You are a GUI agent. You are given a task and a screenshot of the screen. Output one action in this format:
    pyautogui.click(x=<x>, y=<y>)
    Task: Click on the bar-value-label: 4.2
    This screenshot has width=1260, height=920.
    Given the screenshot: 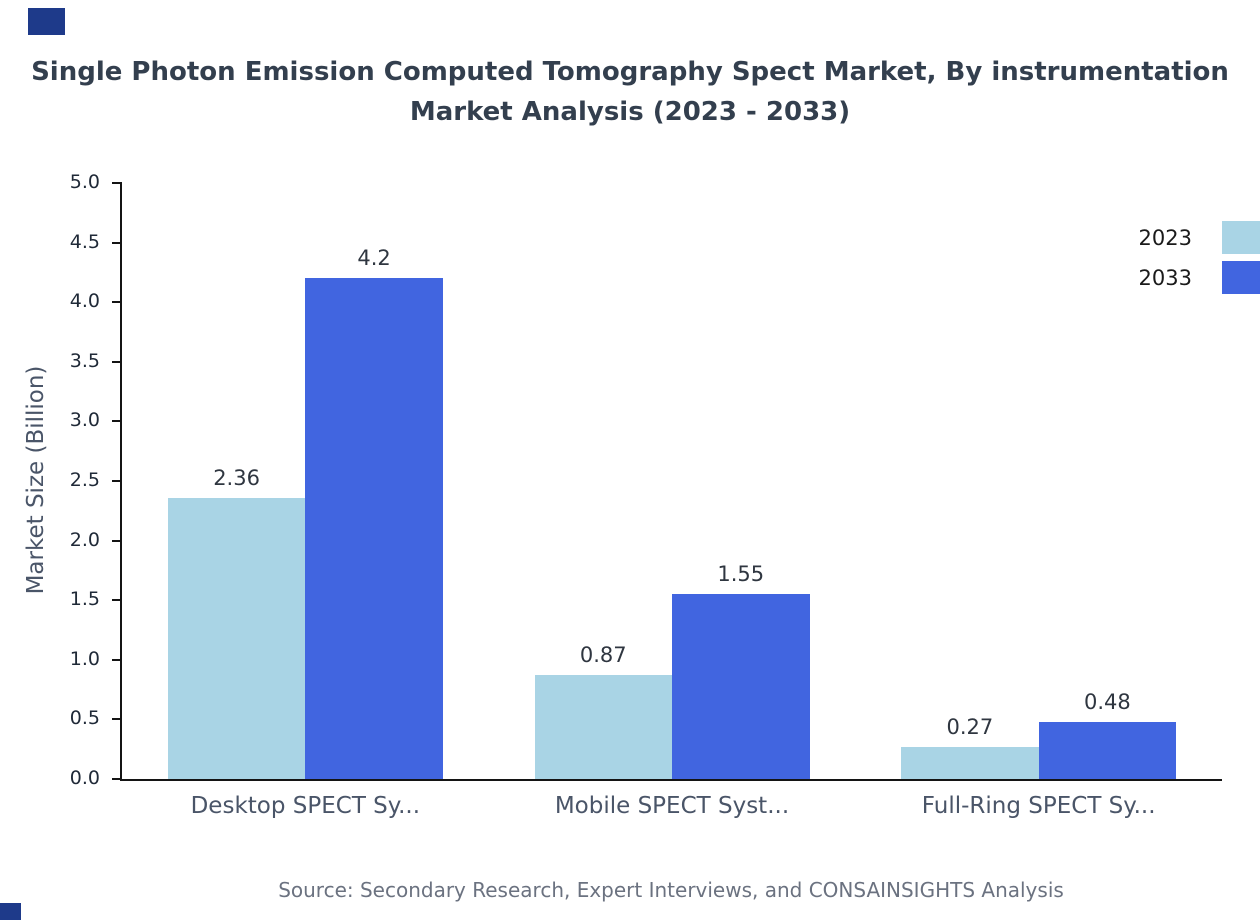 What is the action you would take?
    pyautogui.click(x=374, y=258)
    